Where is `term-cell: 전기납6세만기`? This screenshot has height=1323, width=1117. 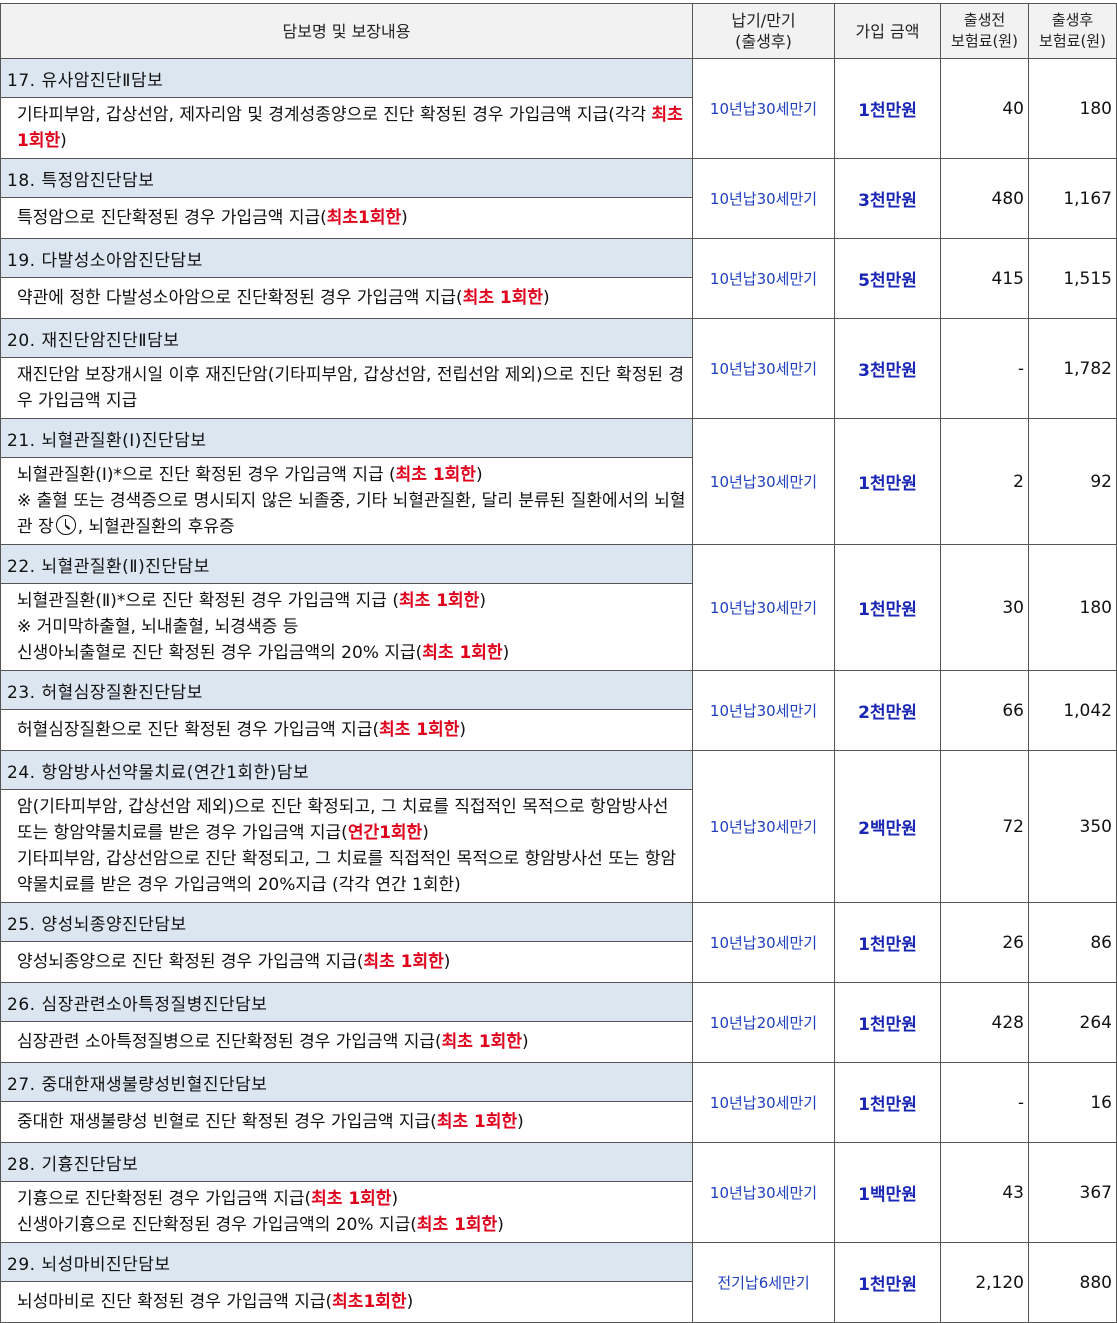 term-cell: 전기납6세만기 is located at coordinates (763, 1282).